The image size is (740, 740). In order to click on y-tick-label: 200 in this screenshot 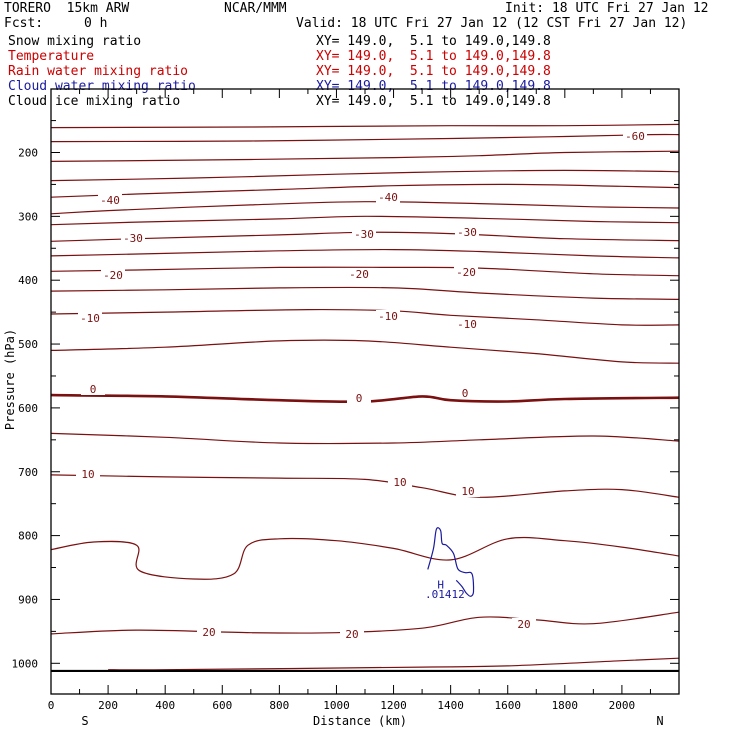, I will do `click(28, 153)`.